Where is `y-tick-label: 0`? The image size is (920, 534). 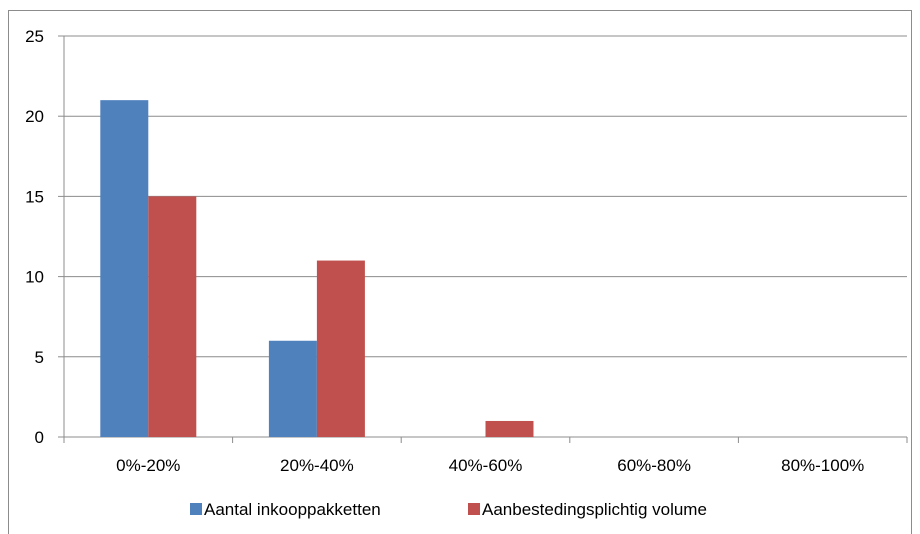 y-tick-label: 0 is located at coordinates (39, 437).